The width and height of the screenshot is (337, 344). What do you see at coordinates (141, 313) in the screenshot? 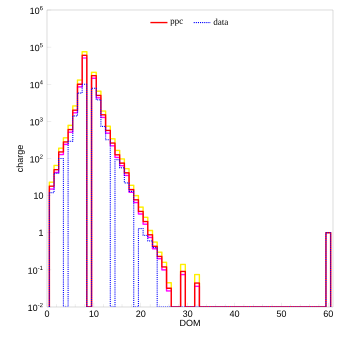
I see `x-tick-label: 20` at bounding box center [141, 313].